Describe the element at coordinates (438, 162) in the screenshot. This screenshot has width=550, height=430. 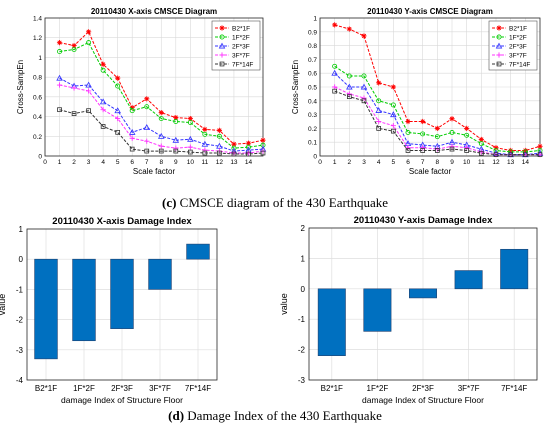
I see `x-tick-label: 8` at that location.